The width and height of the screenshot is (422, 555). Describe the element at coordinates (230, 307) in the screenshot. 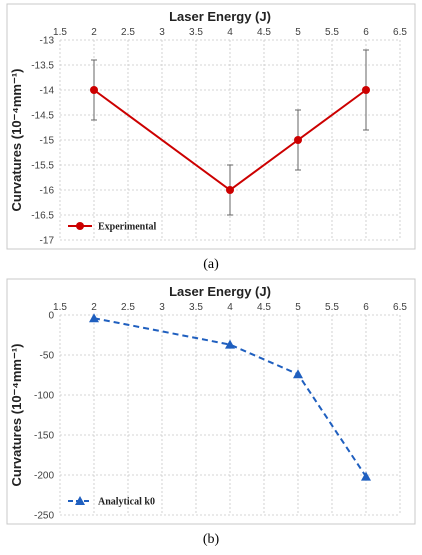

I see `chart-b-x-tick-label: 4` at that location.